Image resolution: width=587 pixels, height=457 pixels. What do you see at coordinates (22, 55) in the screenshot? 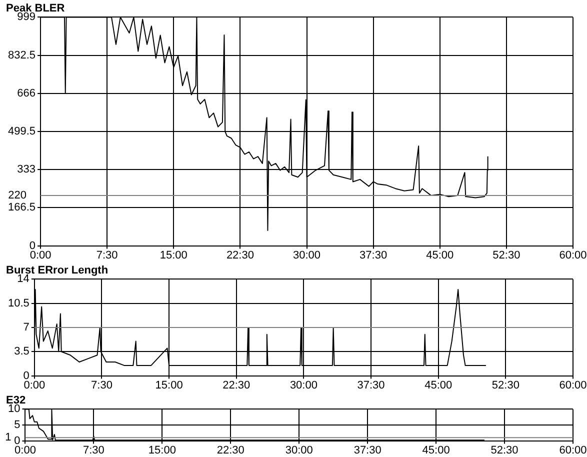
I see `y-tick-label: 832.5` at bounding box center [22, 55].